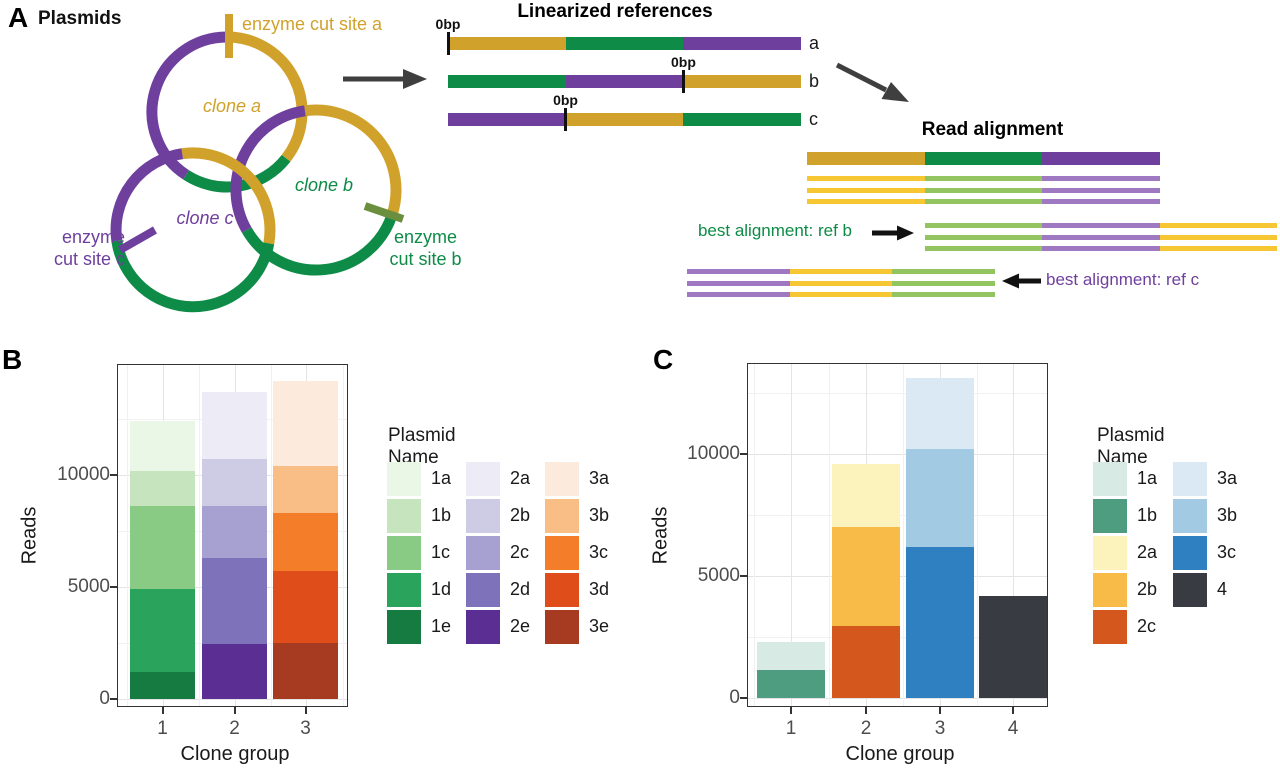 This screenshot has height=776, width=1280. Describe the element at coordinates (425, 237) in the screenshot. I see `cut-site-b-label-line1: enzyme` at that location.